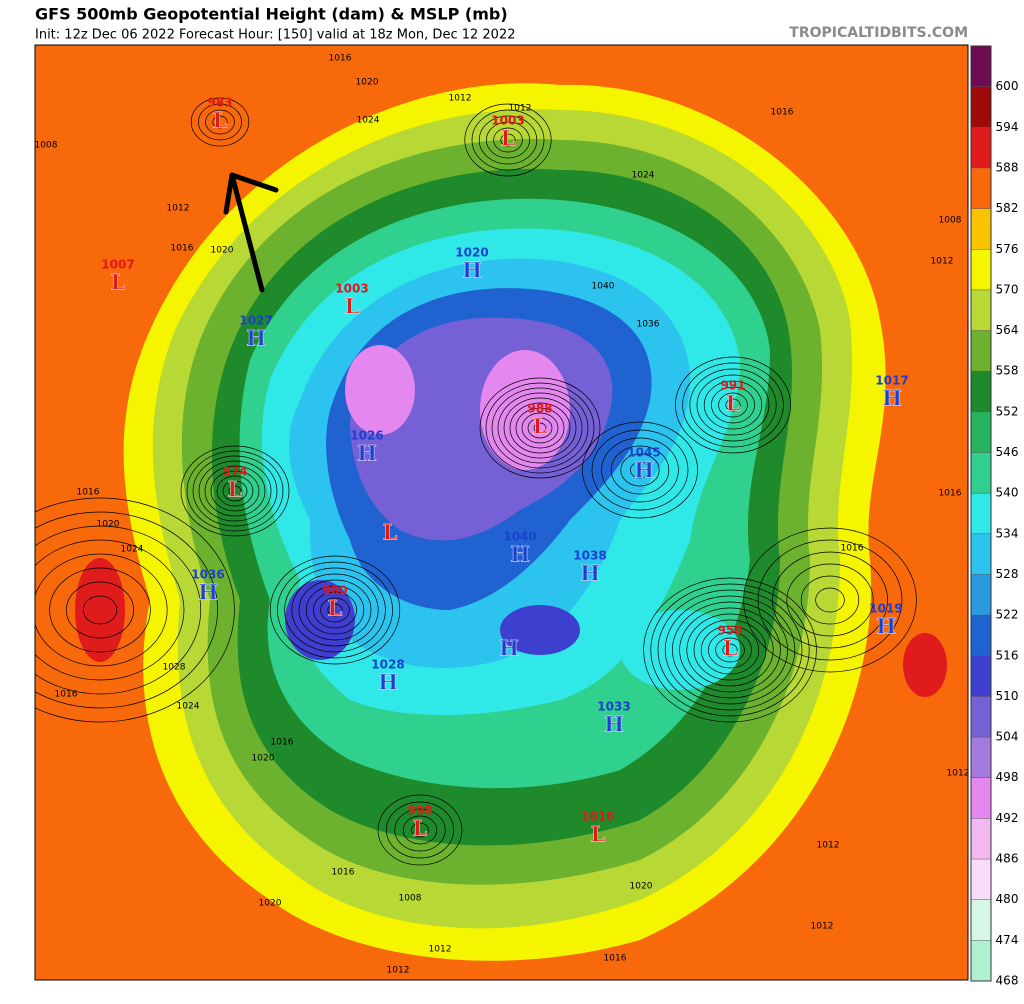 The height and width of the screenshot is (1004, 1024). Describe the element at coordinates (1007, 493) in the screenshot. I see `colorbar-label: 540` at that location.